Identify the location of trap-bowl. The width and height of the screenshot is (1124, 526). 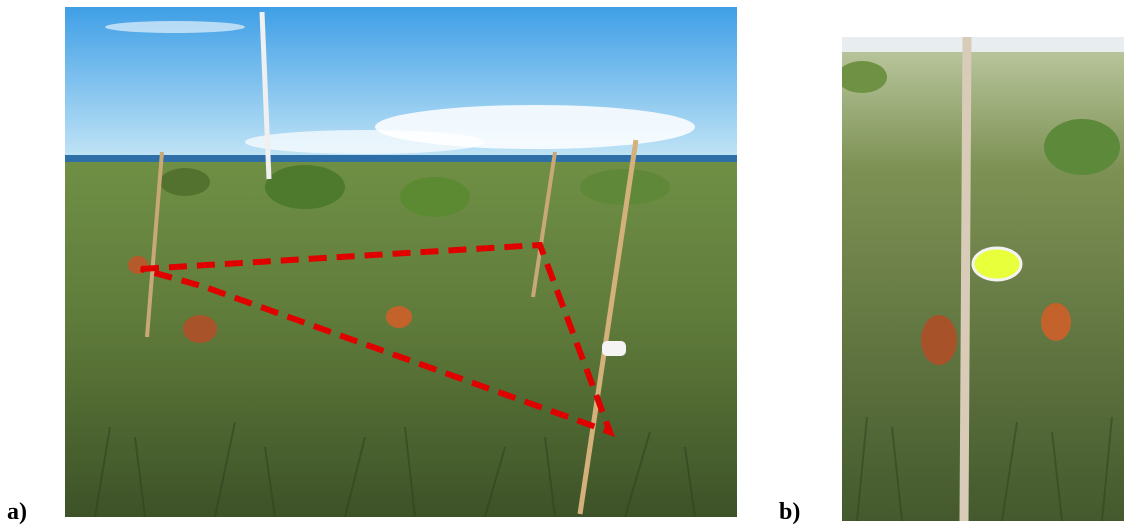
(997, 264).